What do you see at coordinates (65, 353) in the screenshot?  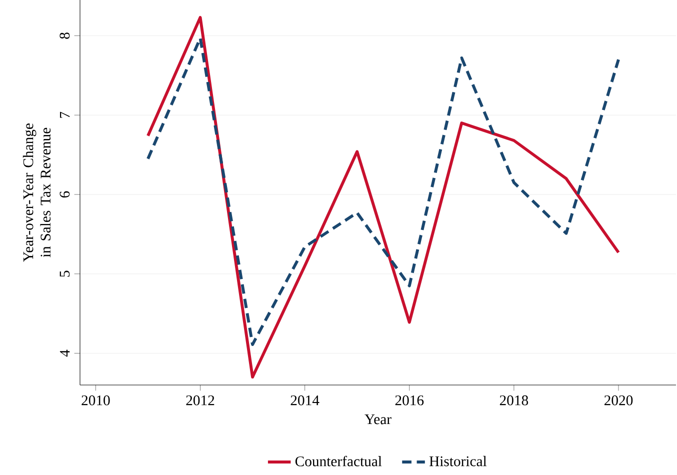 I see `y-tick-label: 4` at bounding box center [65, 353].